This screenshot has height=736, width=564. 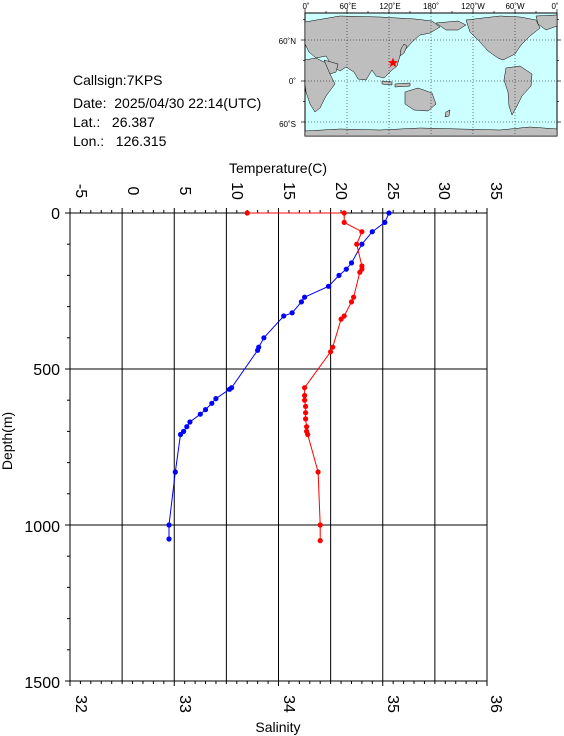 What do you see at coordinates (80, 704) in the screenshot?
I see `salinity-tick-label: 32` at bounding box center [80, 704].